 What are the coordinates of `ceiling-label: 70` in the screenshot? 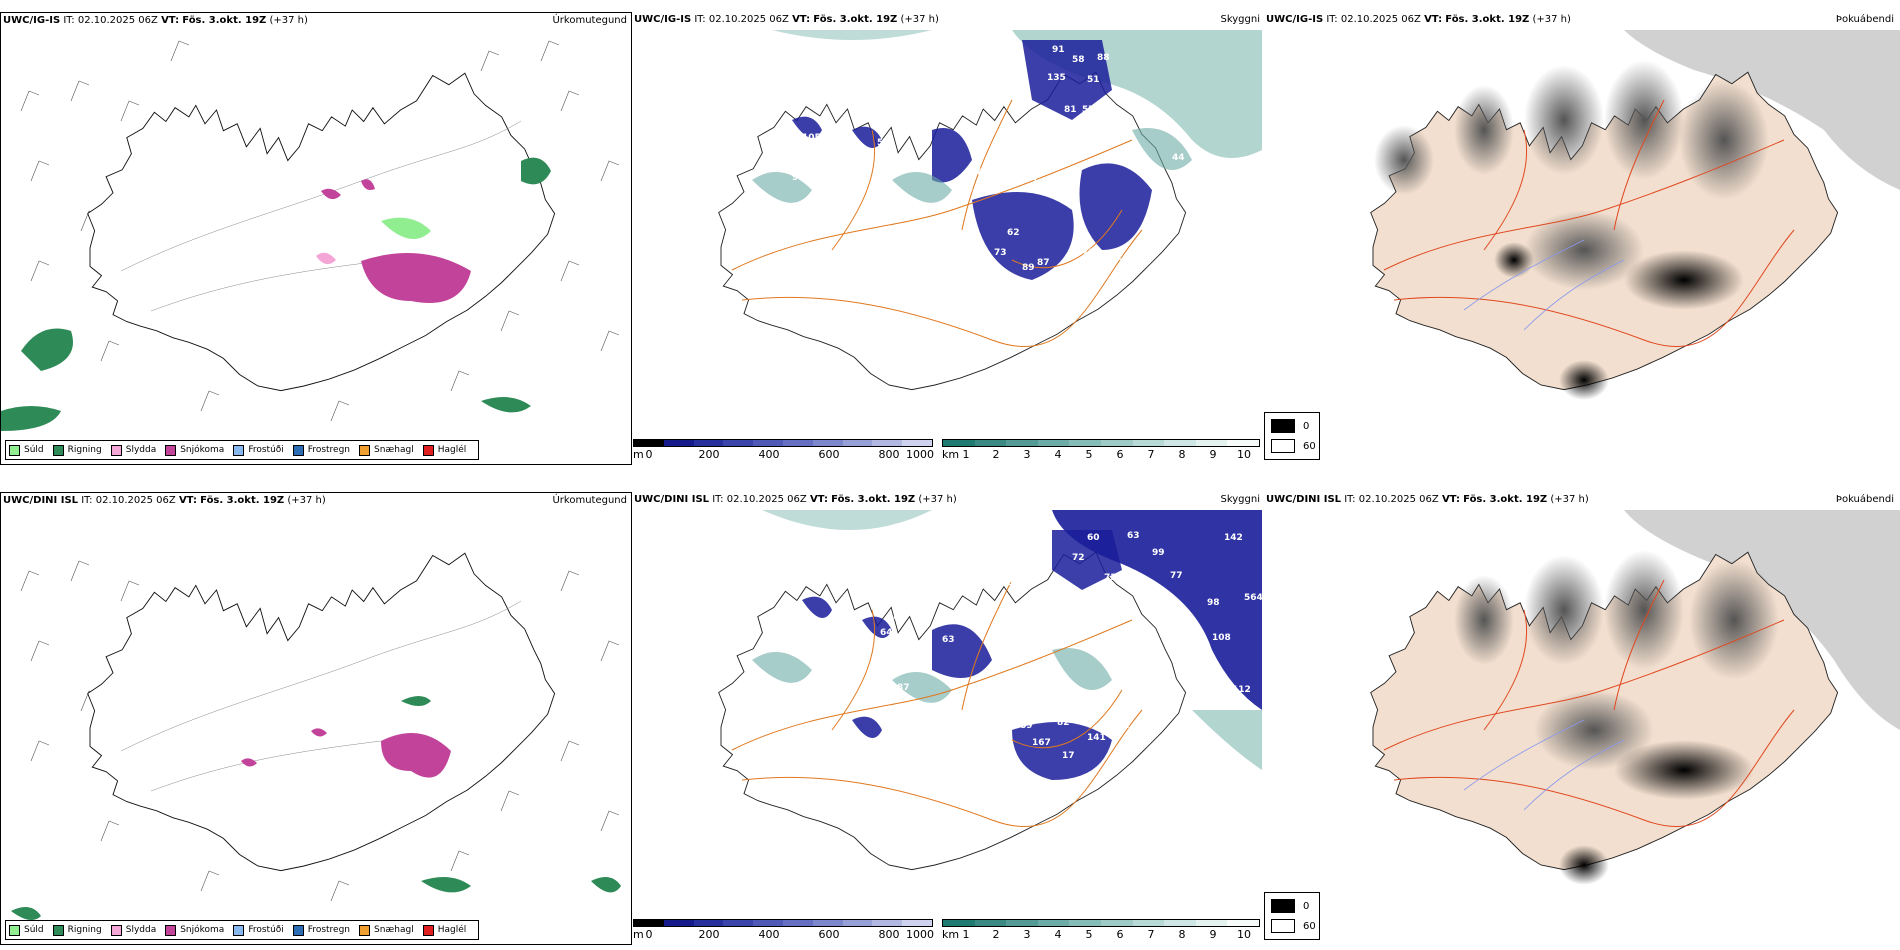 It's located at (1000, 173).